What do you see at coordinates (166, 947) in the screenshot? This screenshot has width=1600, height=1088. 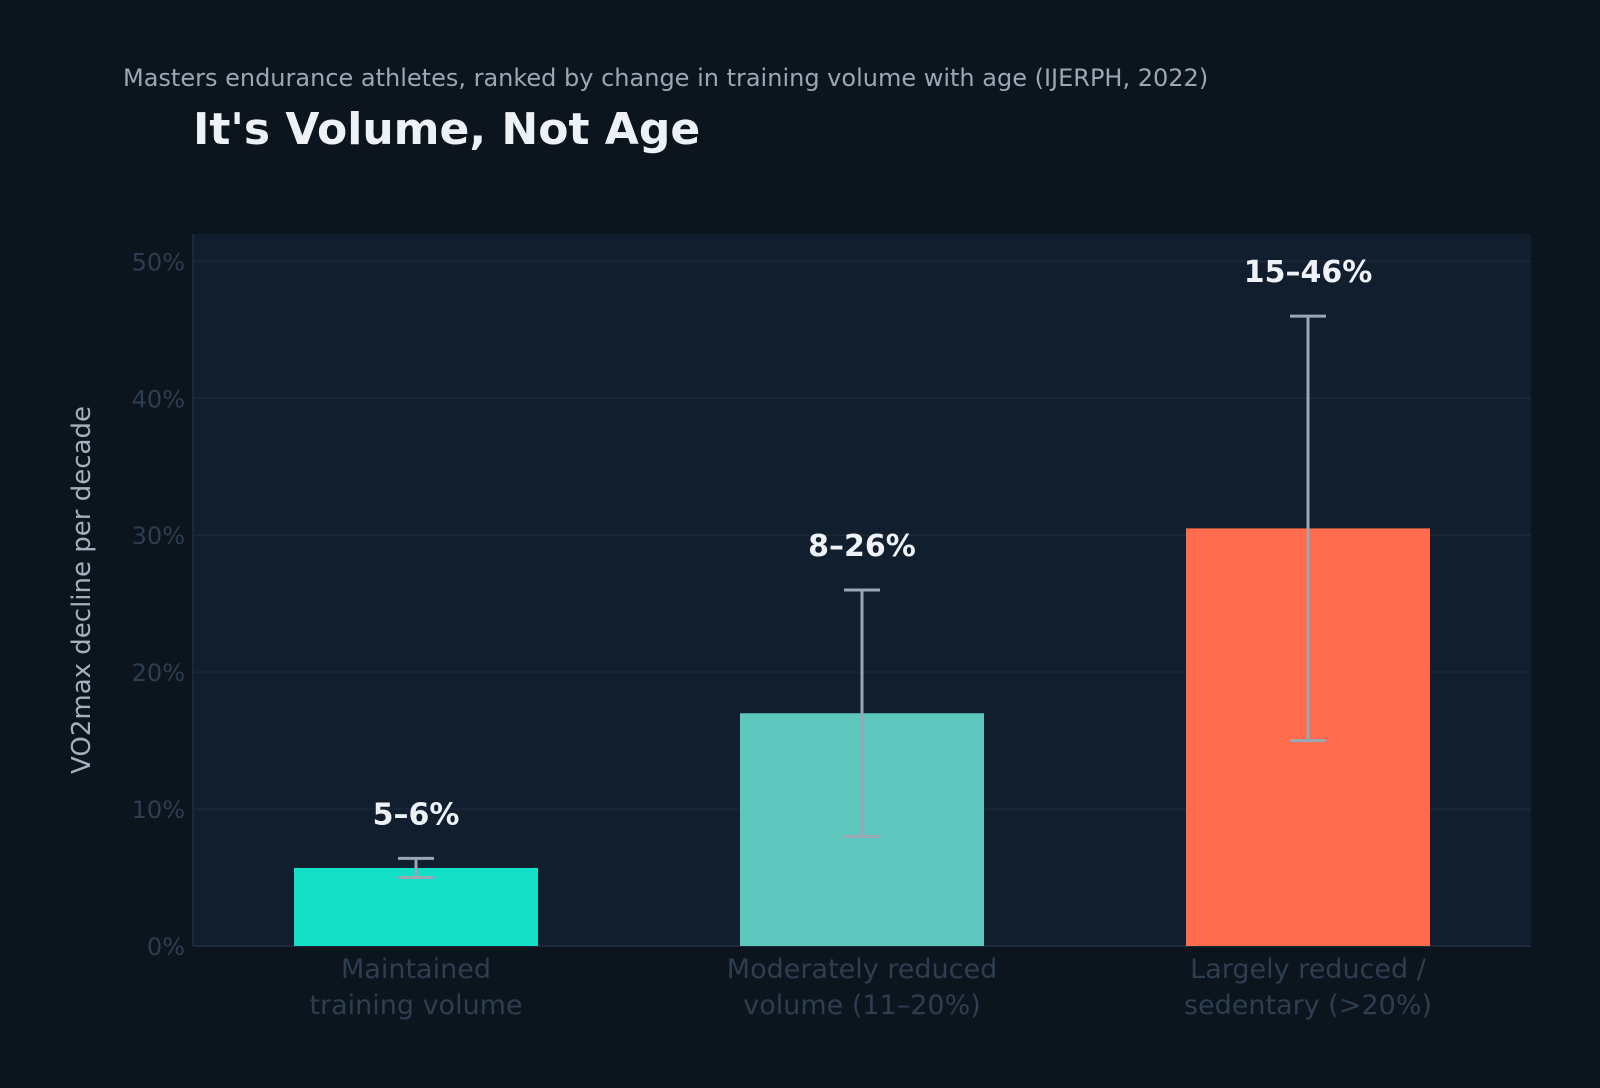 I see `y-tick-label: 0%` at bounding box center [166, 947].